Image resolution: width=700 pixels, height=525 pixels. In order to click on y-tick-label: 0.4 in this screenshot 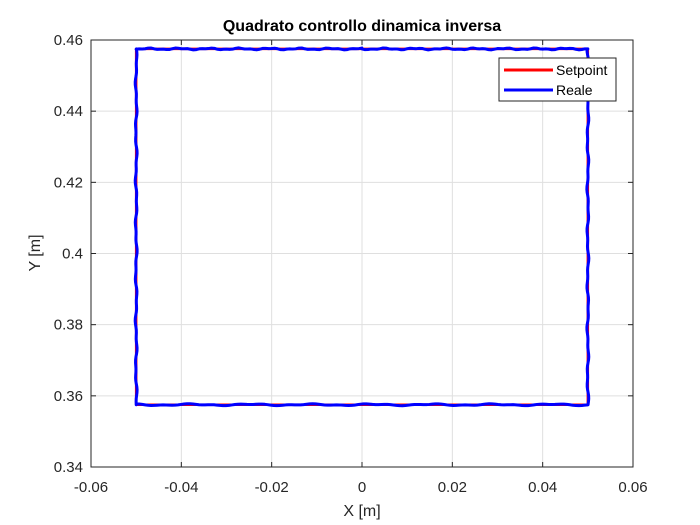, I will do `click(72, 254)`.